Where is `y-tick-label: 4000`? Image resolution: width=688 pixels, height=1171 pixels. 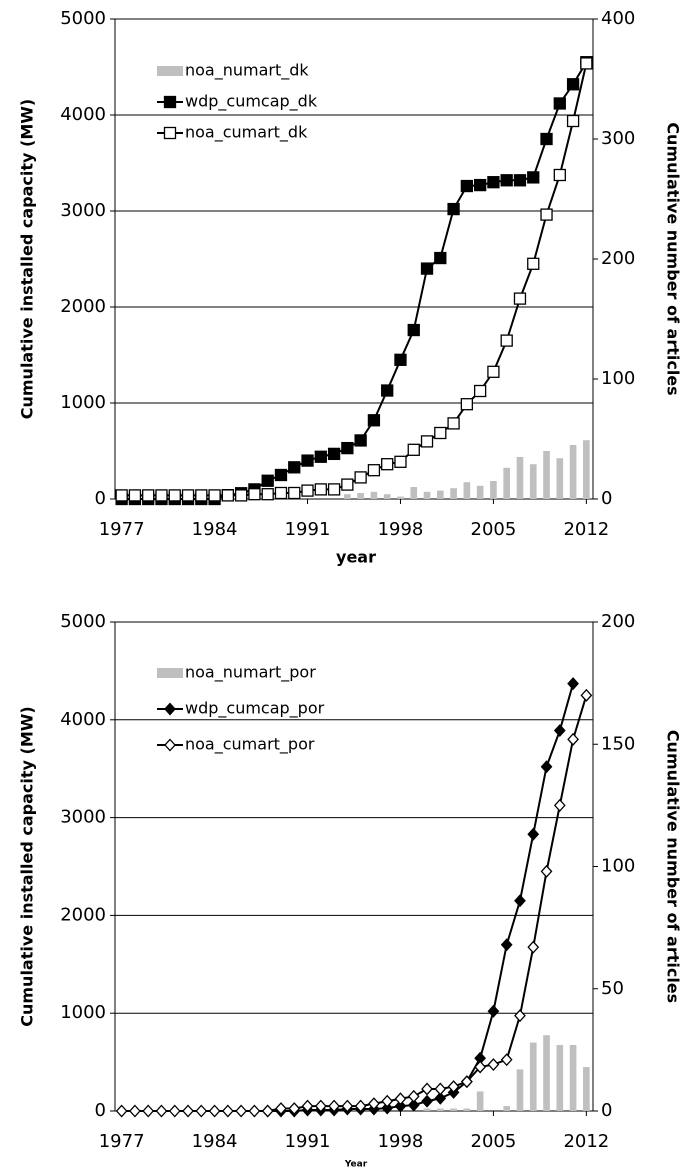 y-tick-label: 4000 is located at coordinates (83, 114).